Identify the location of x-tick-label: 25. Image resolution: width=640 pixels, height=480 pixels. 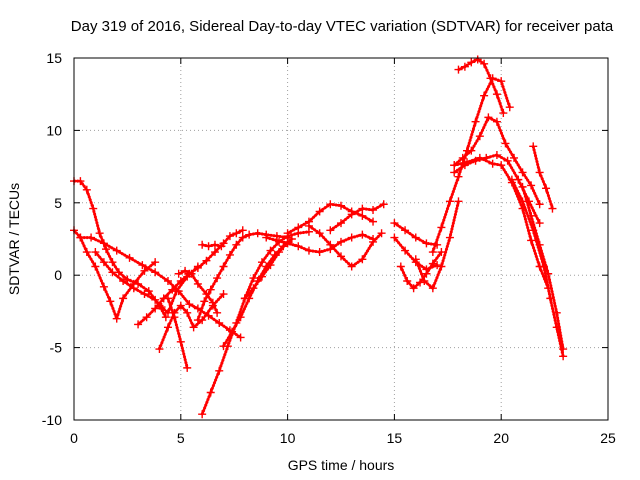
(608, 438).